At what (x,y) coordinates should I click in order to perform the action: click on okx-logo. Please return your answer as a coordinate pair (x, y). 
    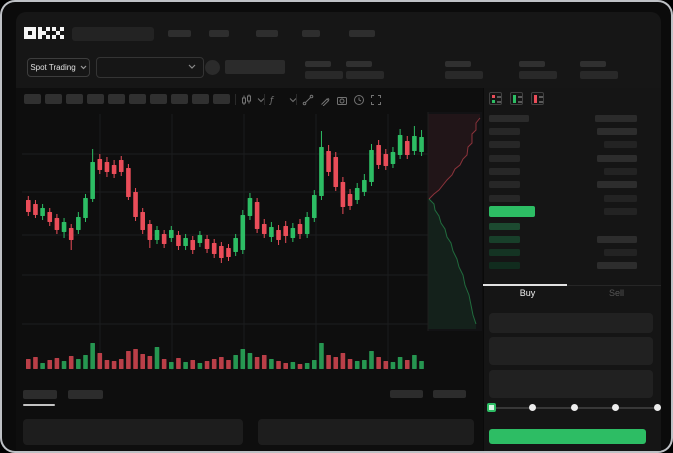
    Looking at the image, I should click on (44, 33).